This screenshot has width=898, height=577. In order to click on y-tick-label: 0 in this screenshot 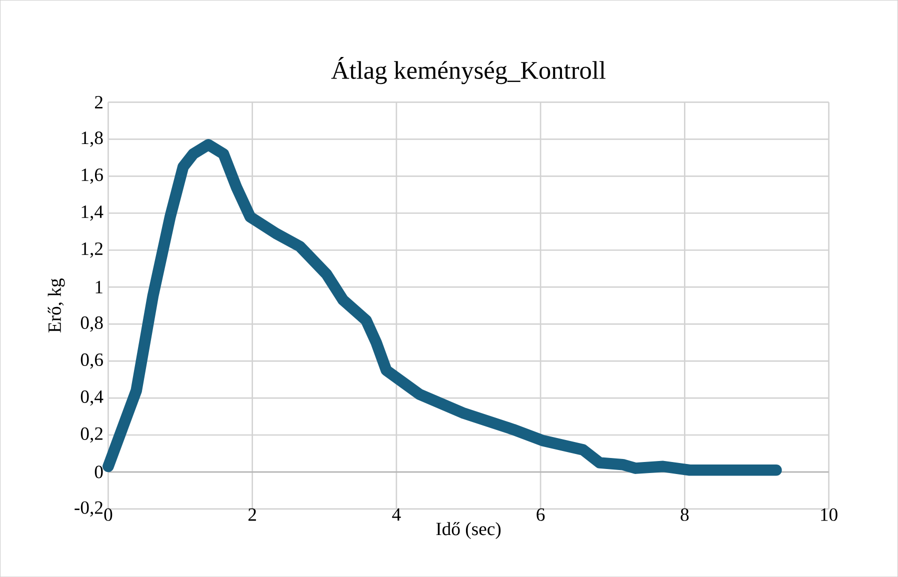, I will do `click(98, 472)`.